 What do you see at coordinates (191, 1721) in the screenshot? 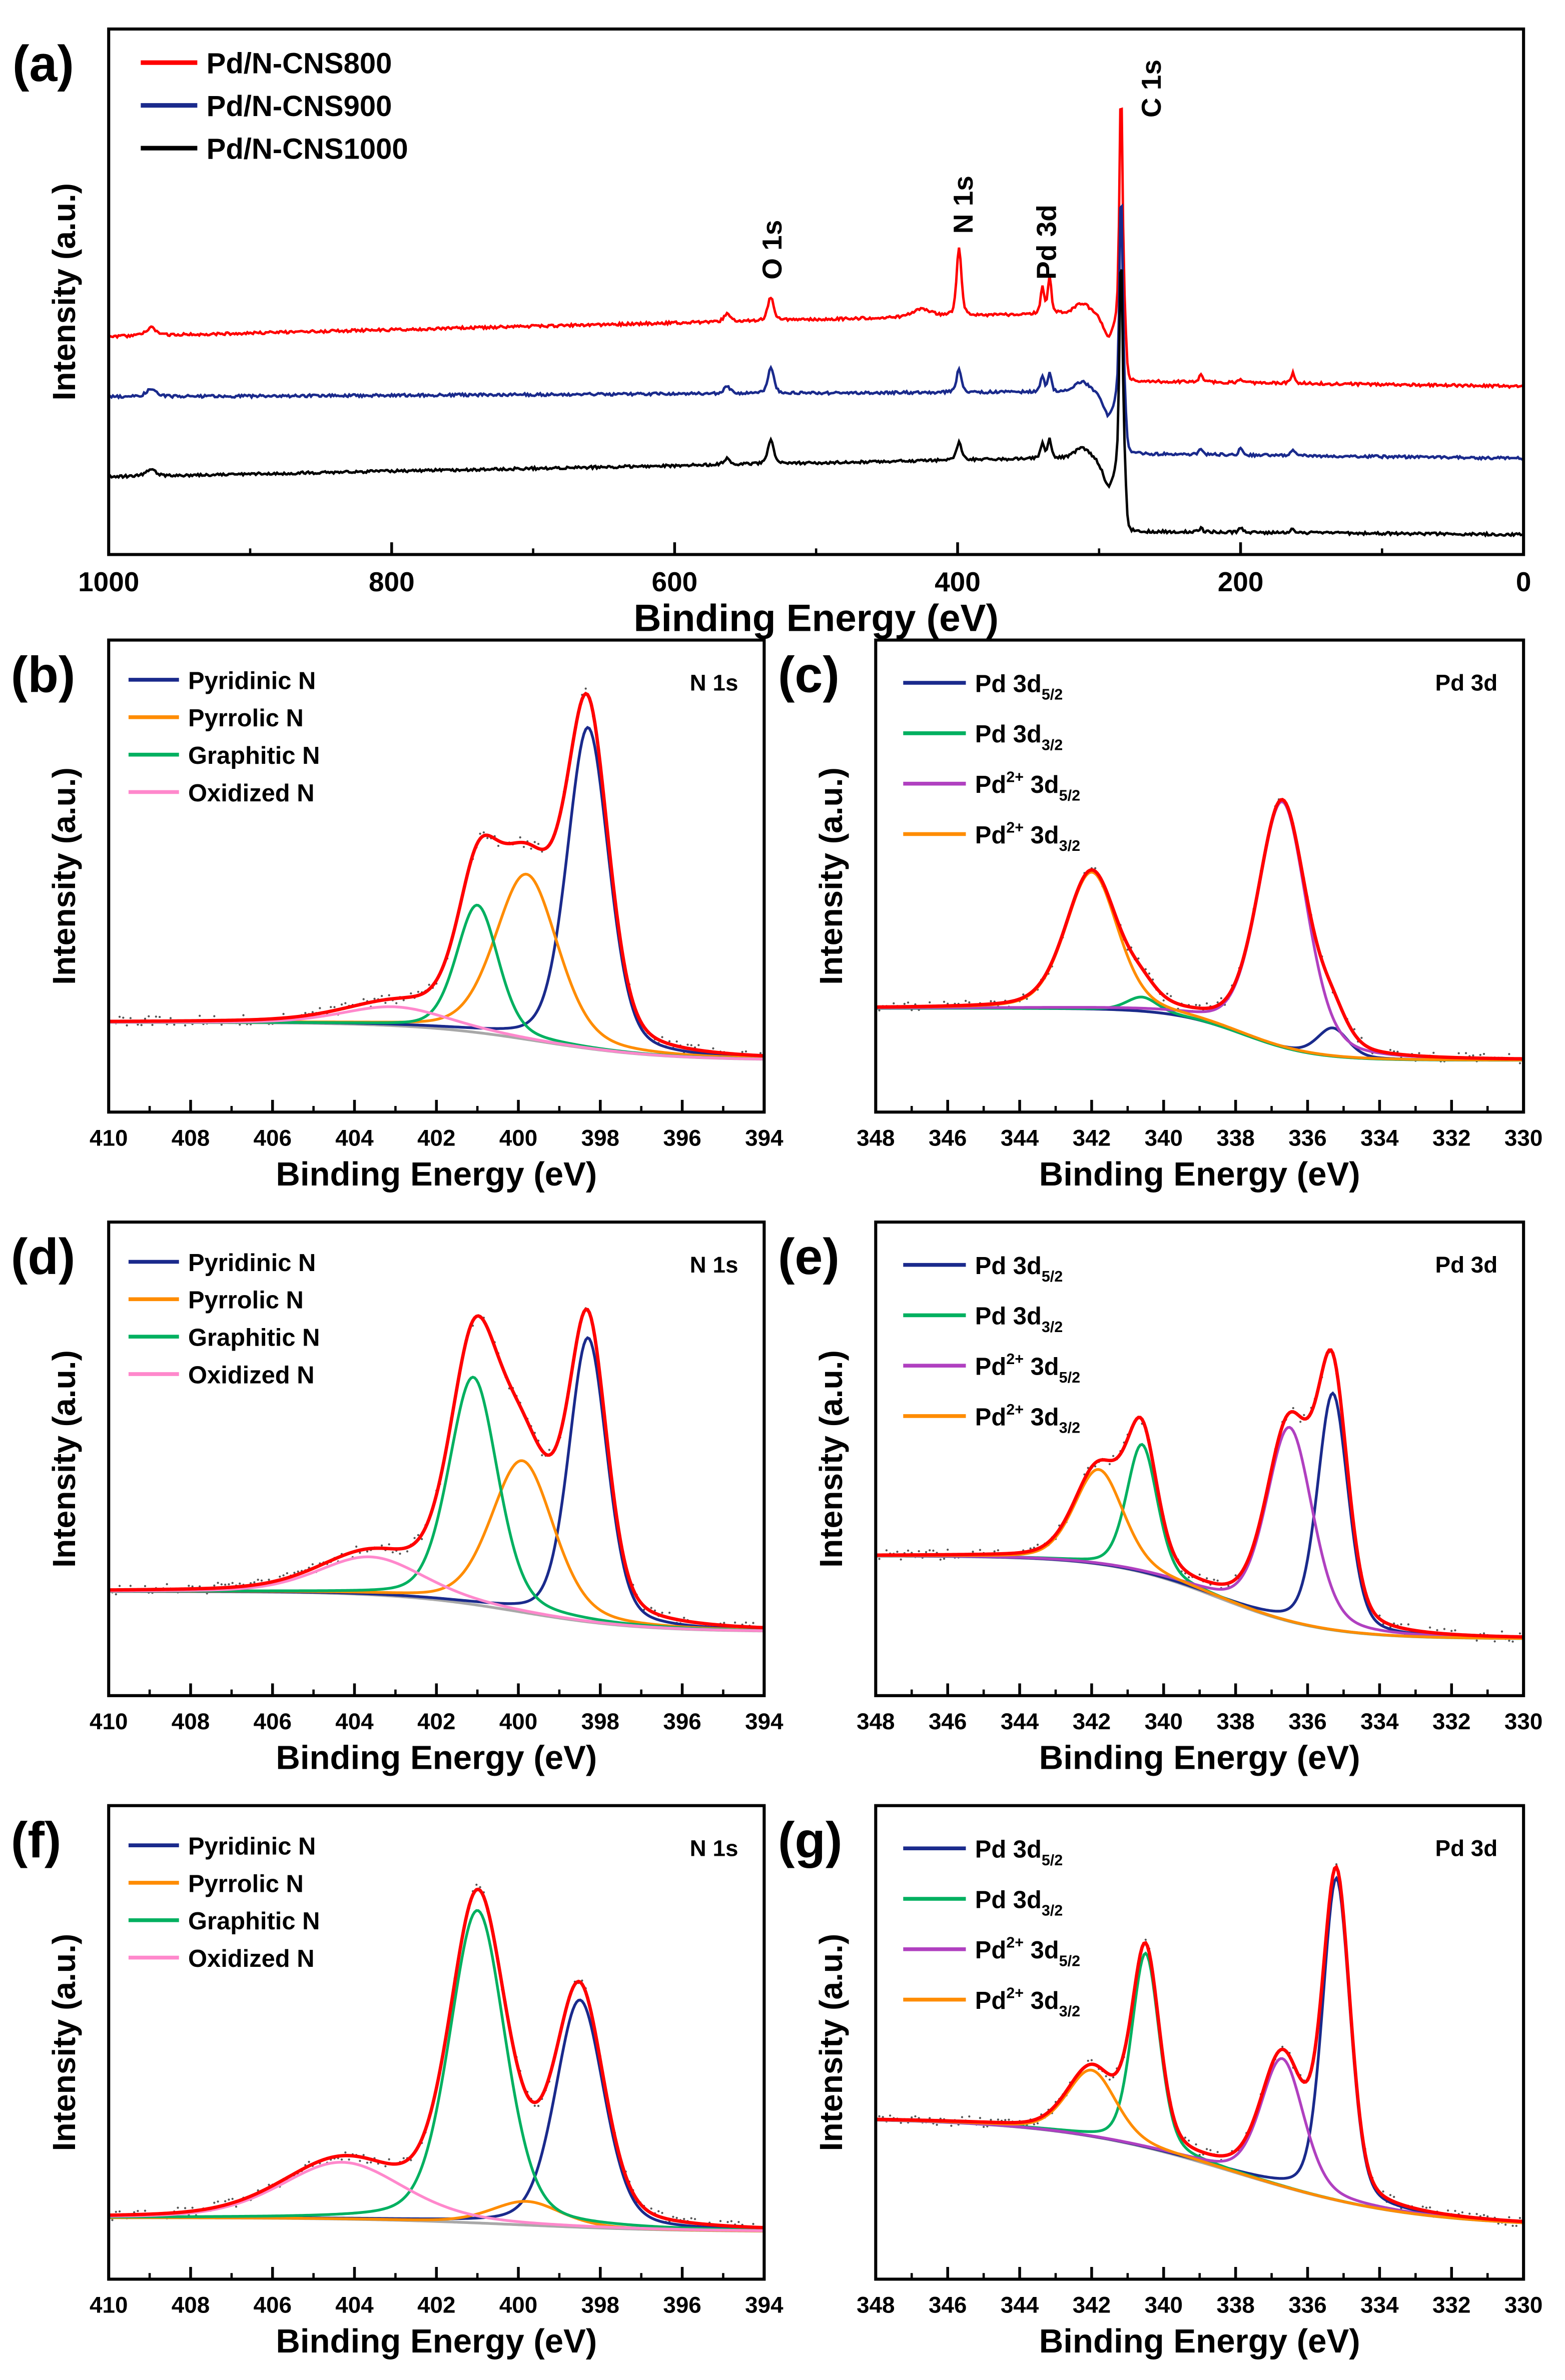
I see `x-tick-label: 408` at bounding box center [191, 1721].